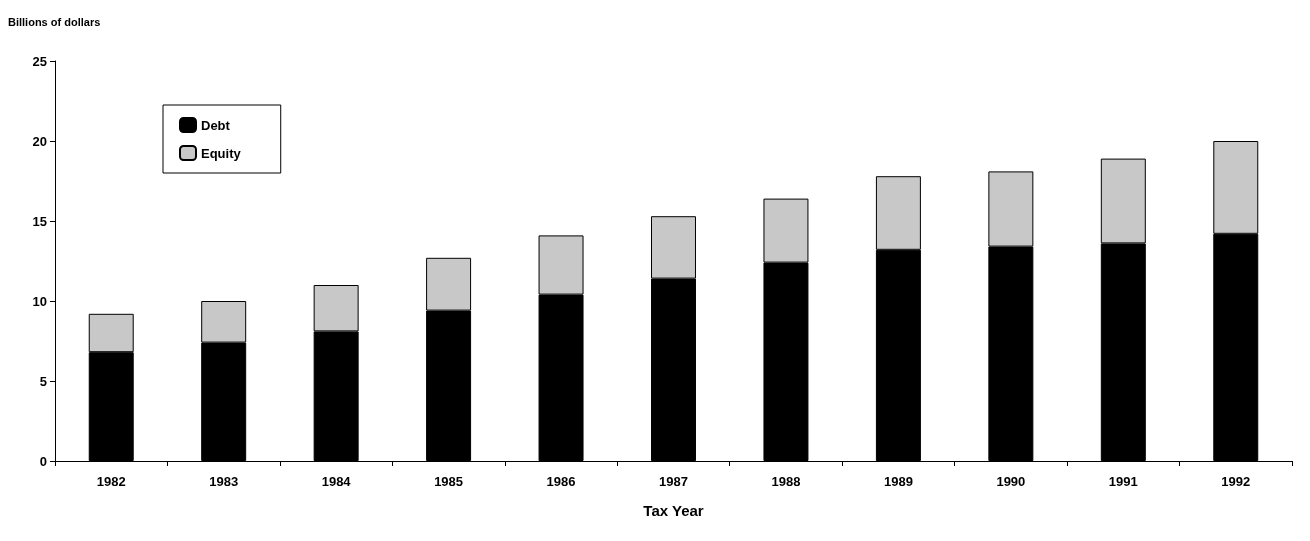 The image size is (1310, 541). Describe the element at coordinates (224, 481) in the screenshot. I see `x-tick-label: 1983` at that location.